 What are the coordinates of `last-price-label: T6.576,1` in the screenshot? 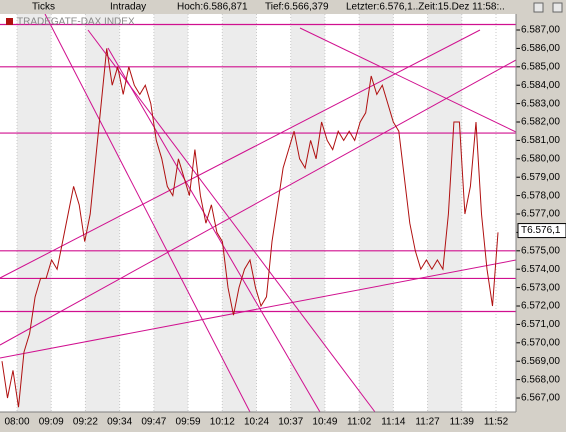 It's located at (541, 230).